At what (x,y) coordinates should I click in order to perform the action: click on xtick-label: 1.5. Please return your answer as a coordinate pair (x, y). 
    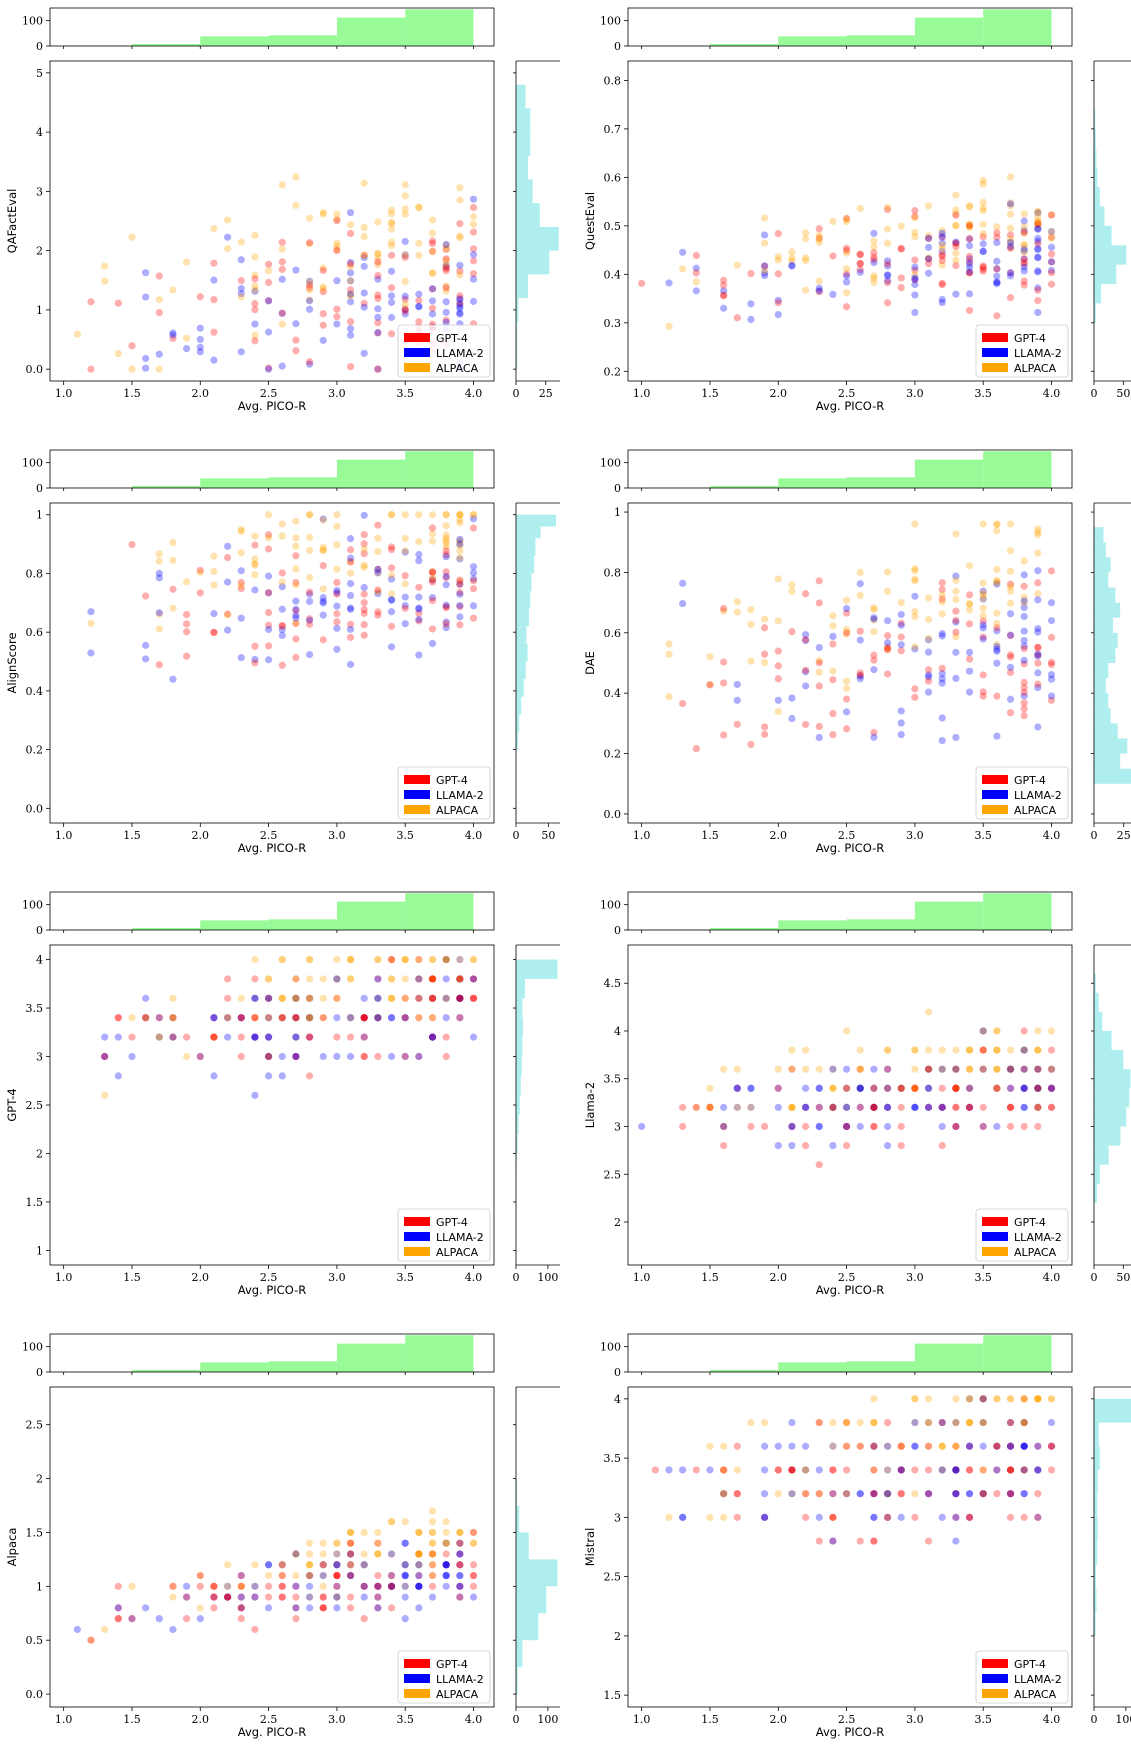
    Looking at the image, I should click on (710, 1277).